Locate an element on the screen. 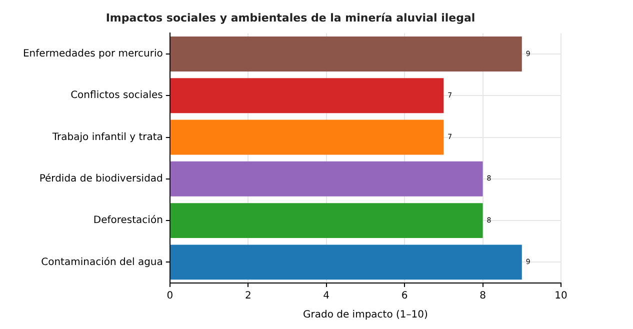 The width and height of the screenshot is (633, 329). y-tick-label: Pérdida de biodiversidad is located at coordinates (101, 179).